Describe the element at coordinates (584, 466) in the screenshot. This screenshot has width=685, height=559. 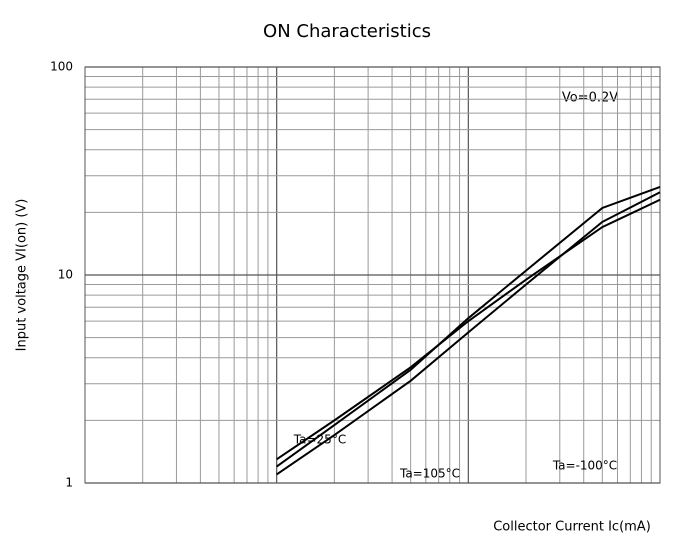
I see `series-label: Ta=-100°C` at that location.